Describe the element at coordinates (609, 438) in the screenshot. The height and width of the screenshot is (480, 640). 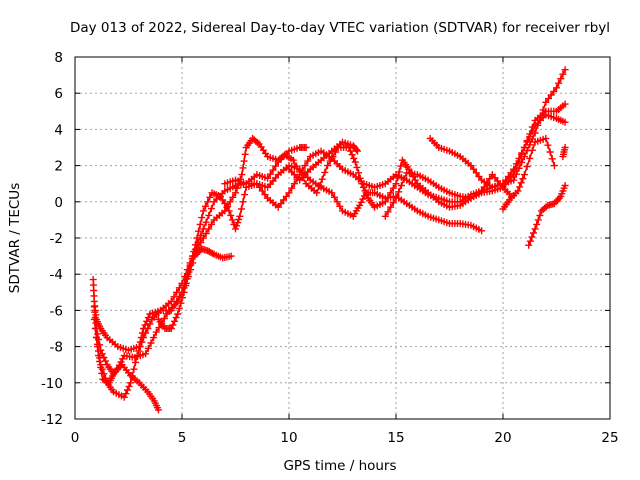
I see `x-tick-label: 25` at that location.